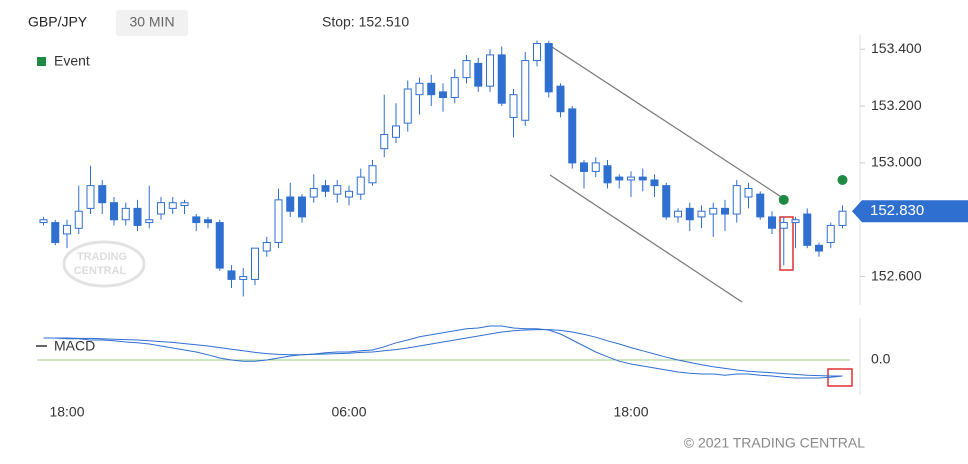 This screenshot has width=968, height=464. I want to click on stop-label: Stop: 152.510, so click(365, 22).